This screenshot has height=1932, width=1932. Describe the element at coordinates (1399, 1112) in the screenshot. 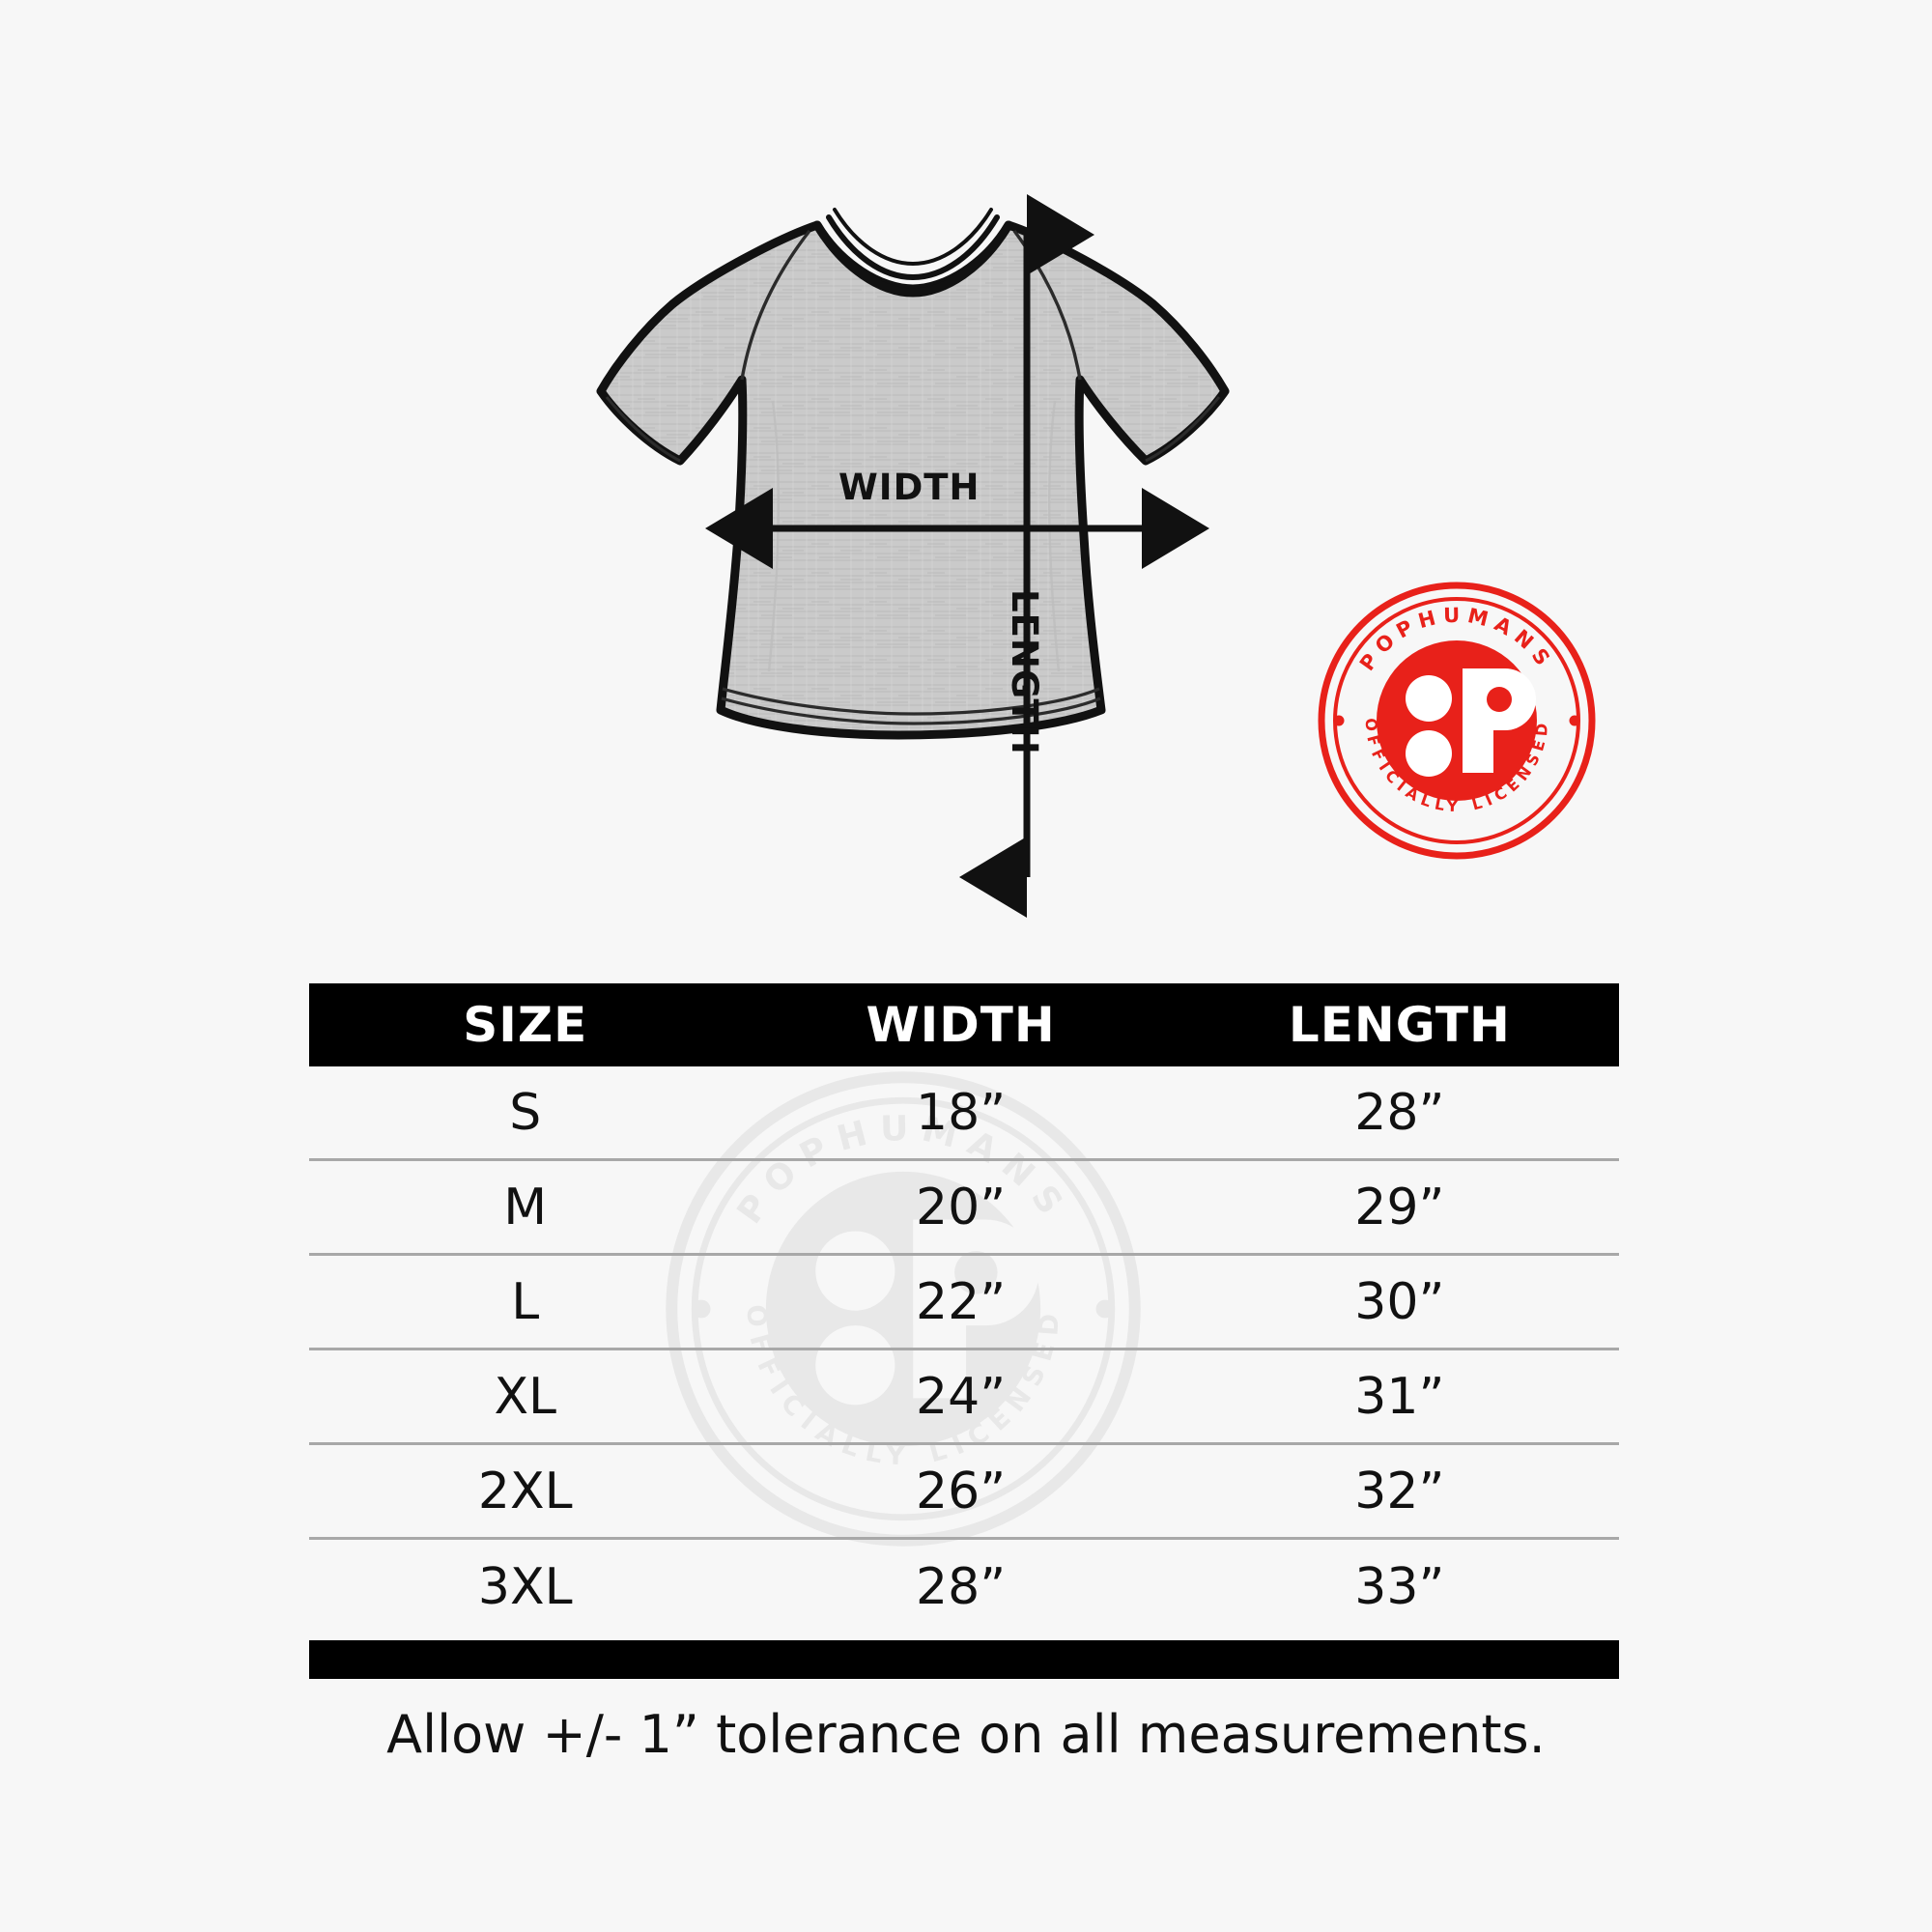

I see `cell-length: 28”` at that location.